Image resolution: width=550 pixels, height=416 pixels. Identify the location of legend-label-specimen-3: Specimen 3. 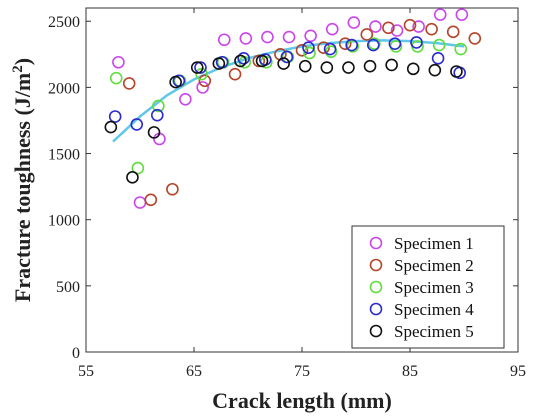
(434, 287).